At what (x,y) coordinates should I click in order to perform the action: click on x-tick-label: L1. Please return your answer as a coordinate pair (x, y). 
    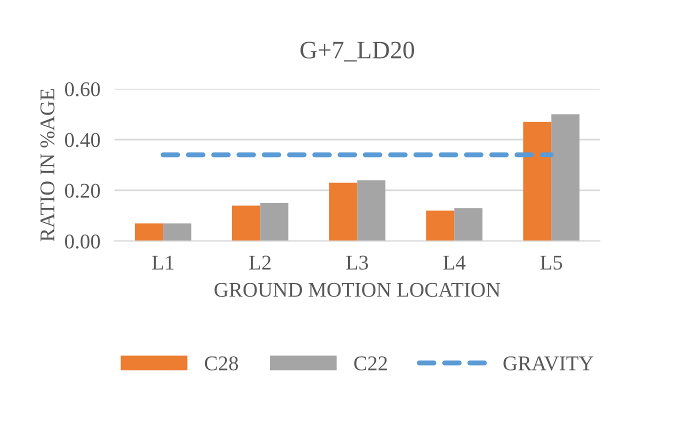
    Looking at the image, I should click on (163, 263).